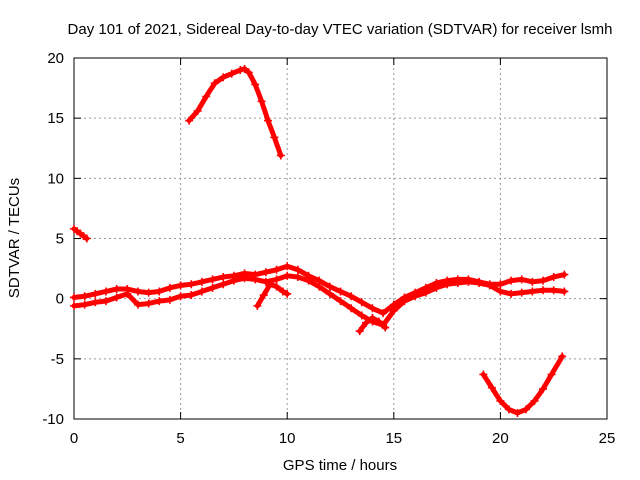 This screenshot has width=640, height=480. What do you see at coordinates (340, 465) in the screenshot?
I see `x-axis-label: GPS time / hours` at bounding box center [340, 465].